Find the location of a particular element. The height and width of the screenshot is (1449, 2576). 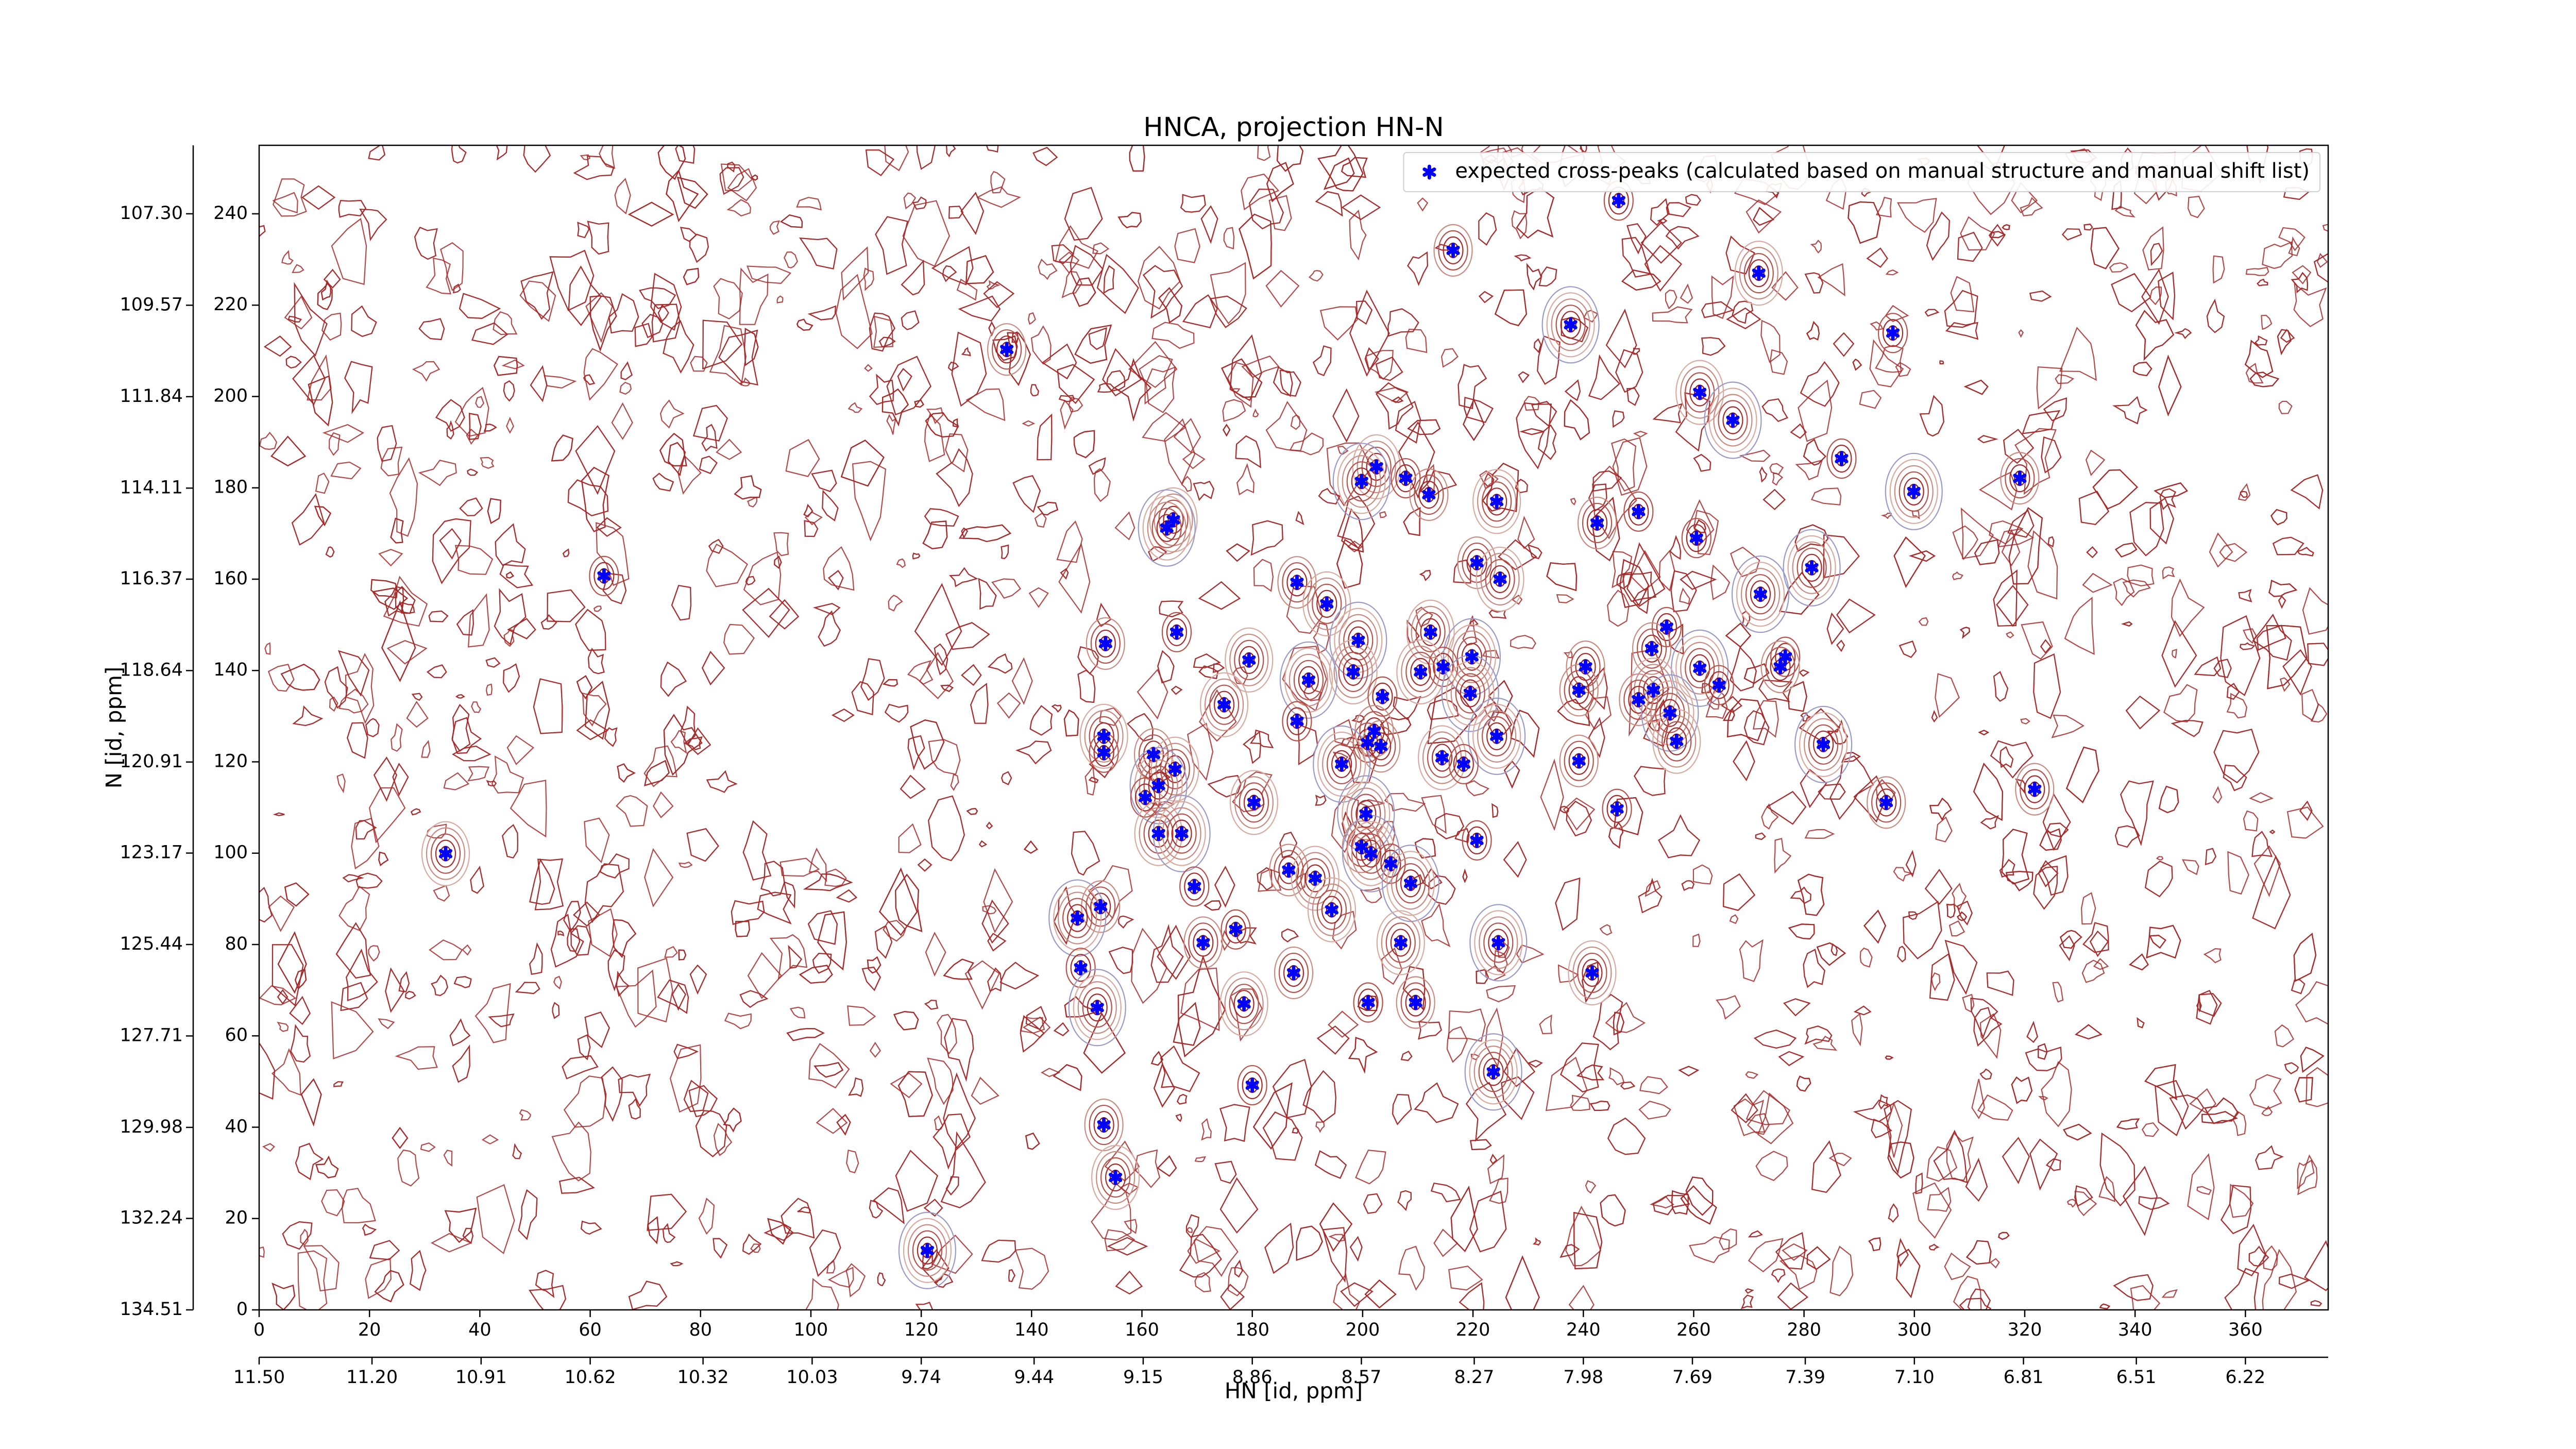

x-axis-label: HN [id, ppm] is located at coordinates (1294, 1391).